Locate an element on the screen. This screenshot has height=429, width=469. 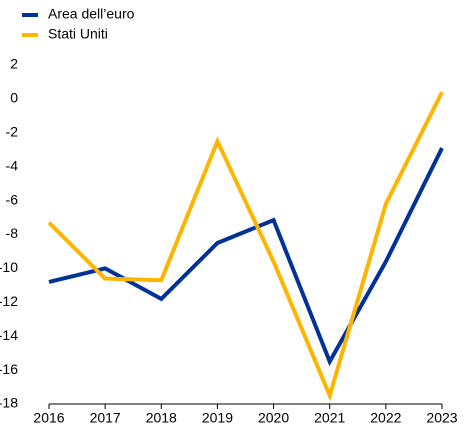
x-tick-label: 2019 is located at coordinates (217, 418).